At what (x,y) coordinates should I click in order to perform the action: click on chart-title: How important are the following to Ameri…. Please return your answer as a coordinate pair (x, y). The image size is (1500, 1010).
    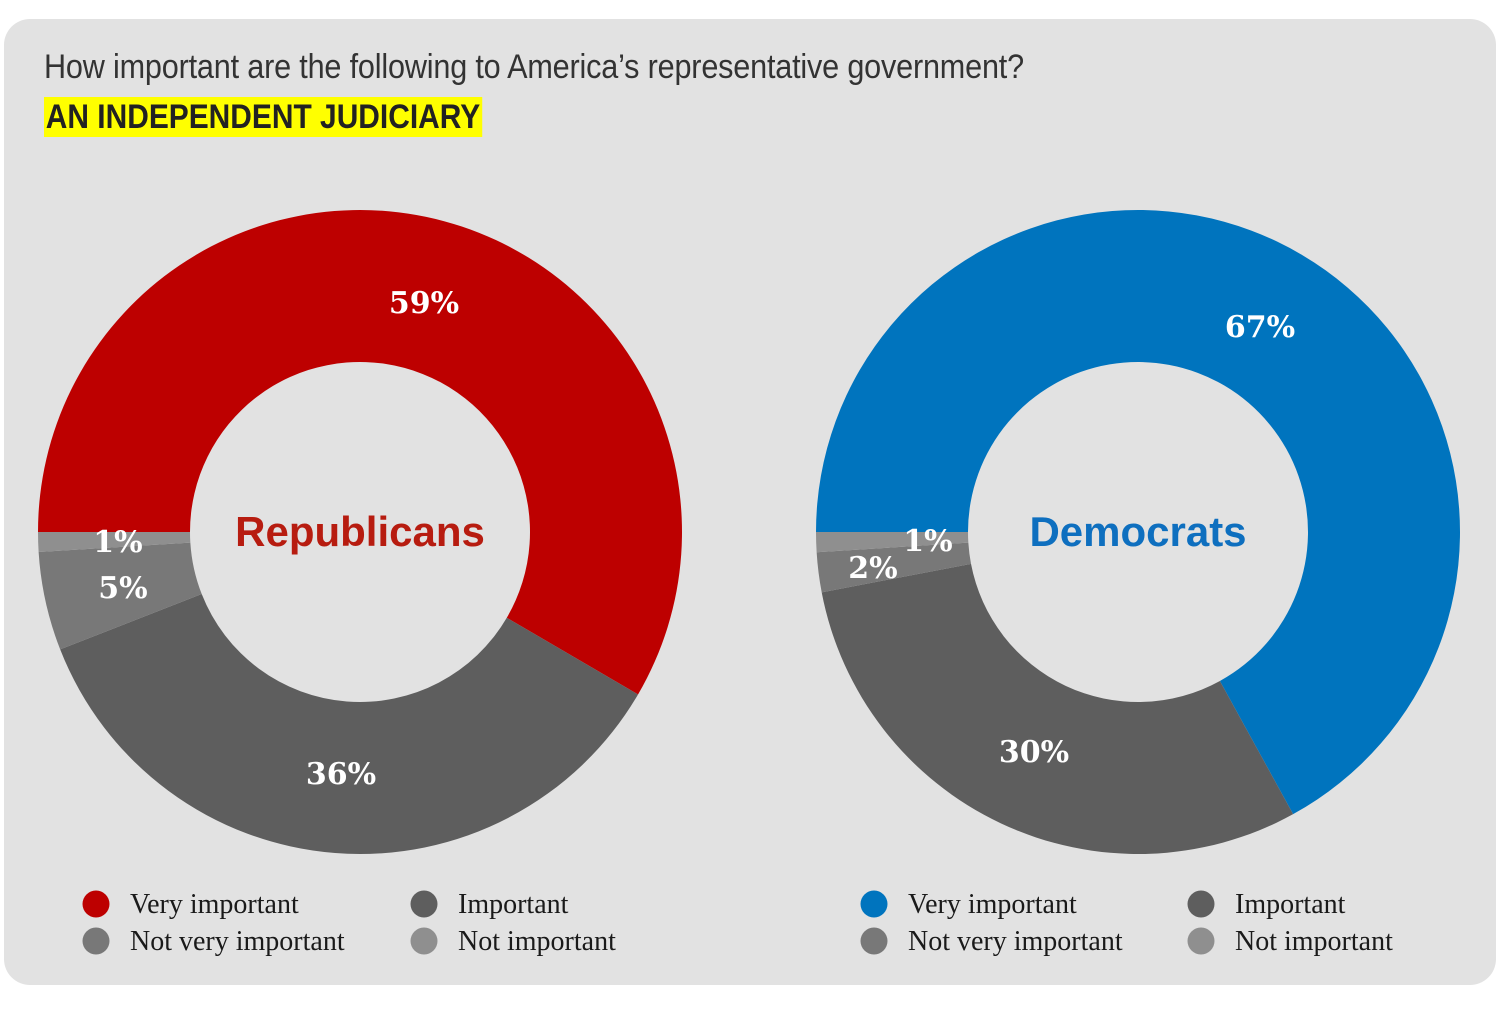
    Looking at the image, I should click on (534, 67).